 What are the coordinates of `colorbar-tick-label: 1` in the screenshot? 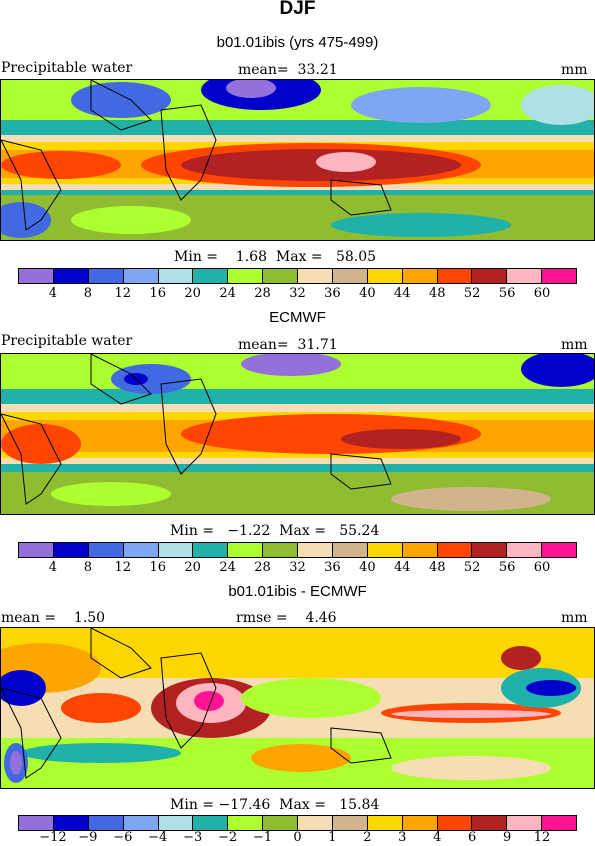 It's located at (332, 837).